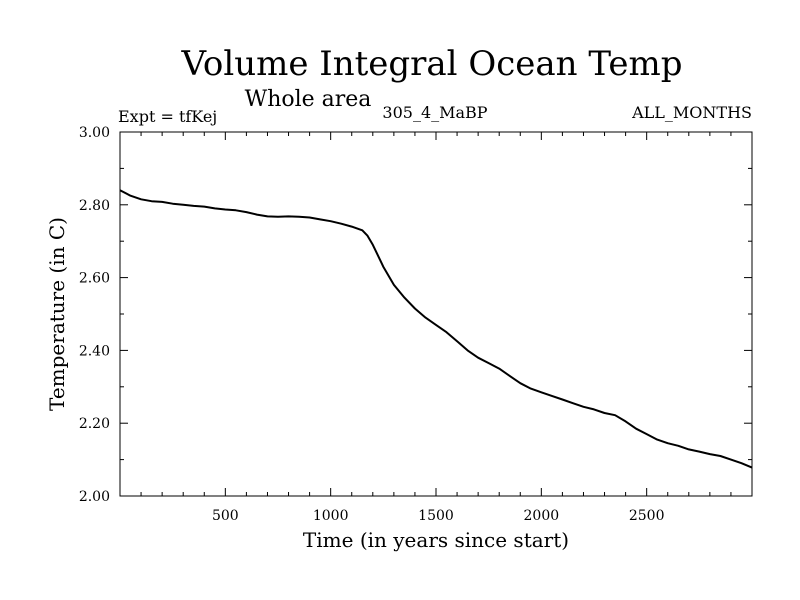  What do you see at coordinates (225, 516) in the screenshot?
I see `x-tick-label: 500` at bounding box center [225, 516].